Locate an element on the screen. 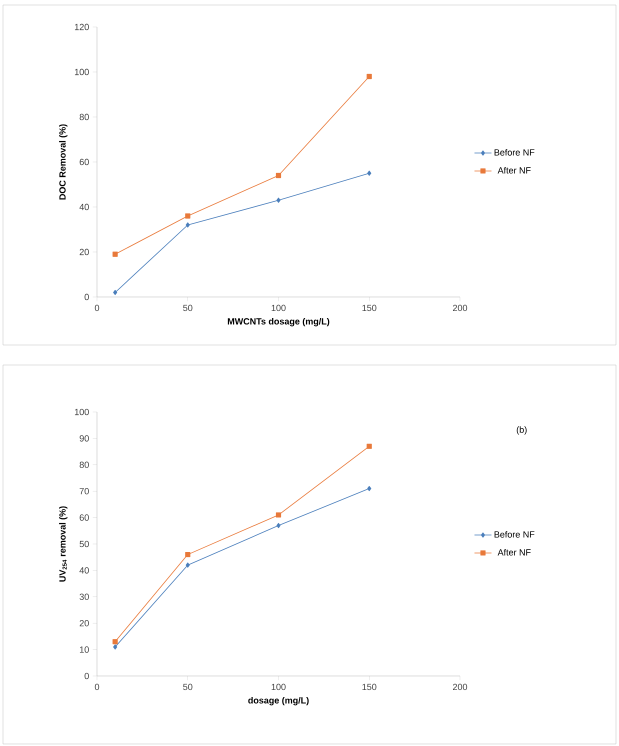  y-tick-label: 90 is located at coordinates (84, 438).